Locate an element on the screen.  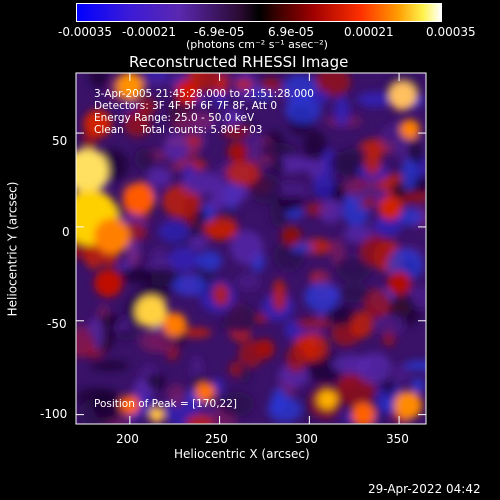
x-tick-label: 200 is located at coordinates (127, 439).